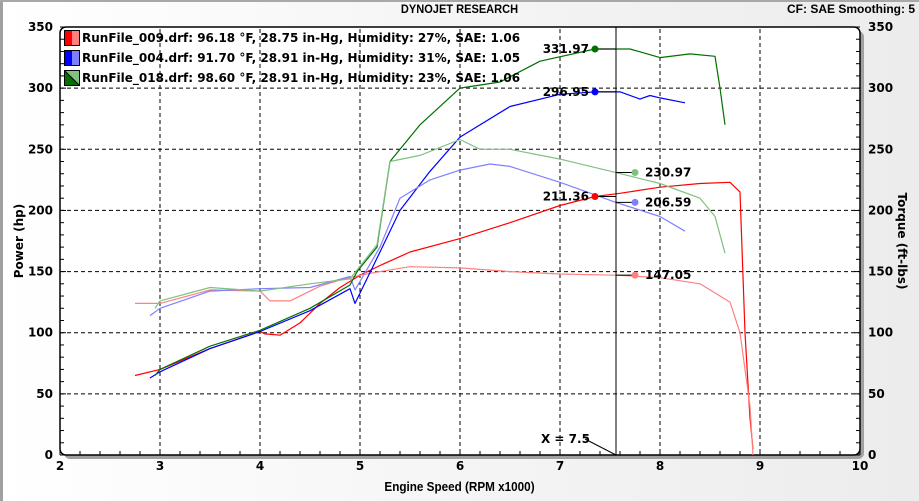 The image size is (919, 501). What do you see at coordinates (566, 92) in the screenshot?
I see `marker-value: 296.95` at bounding box center [566, 92].